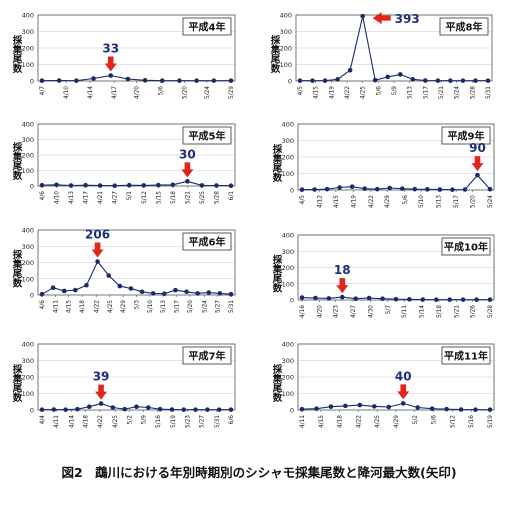  I want to click on x-tick-label: 4/16, so click(303, 311).